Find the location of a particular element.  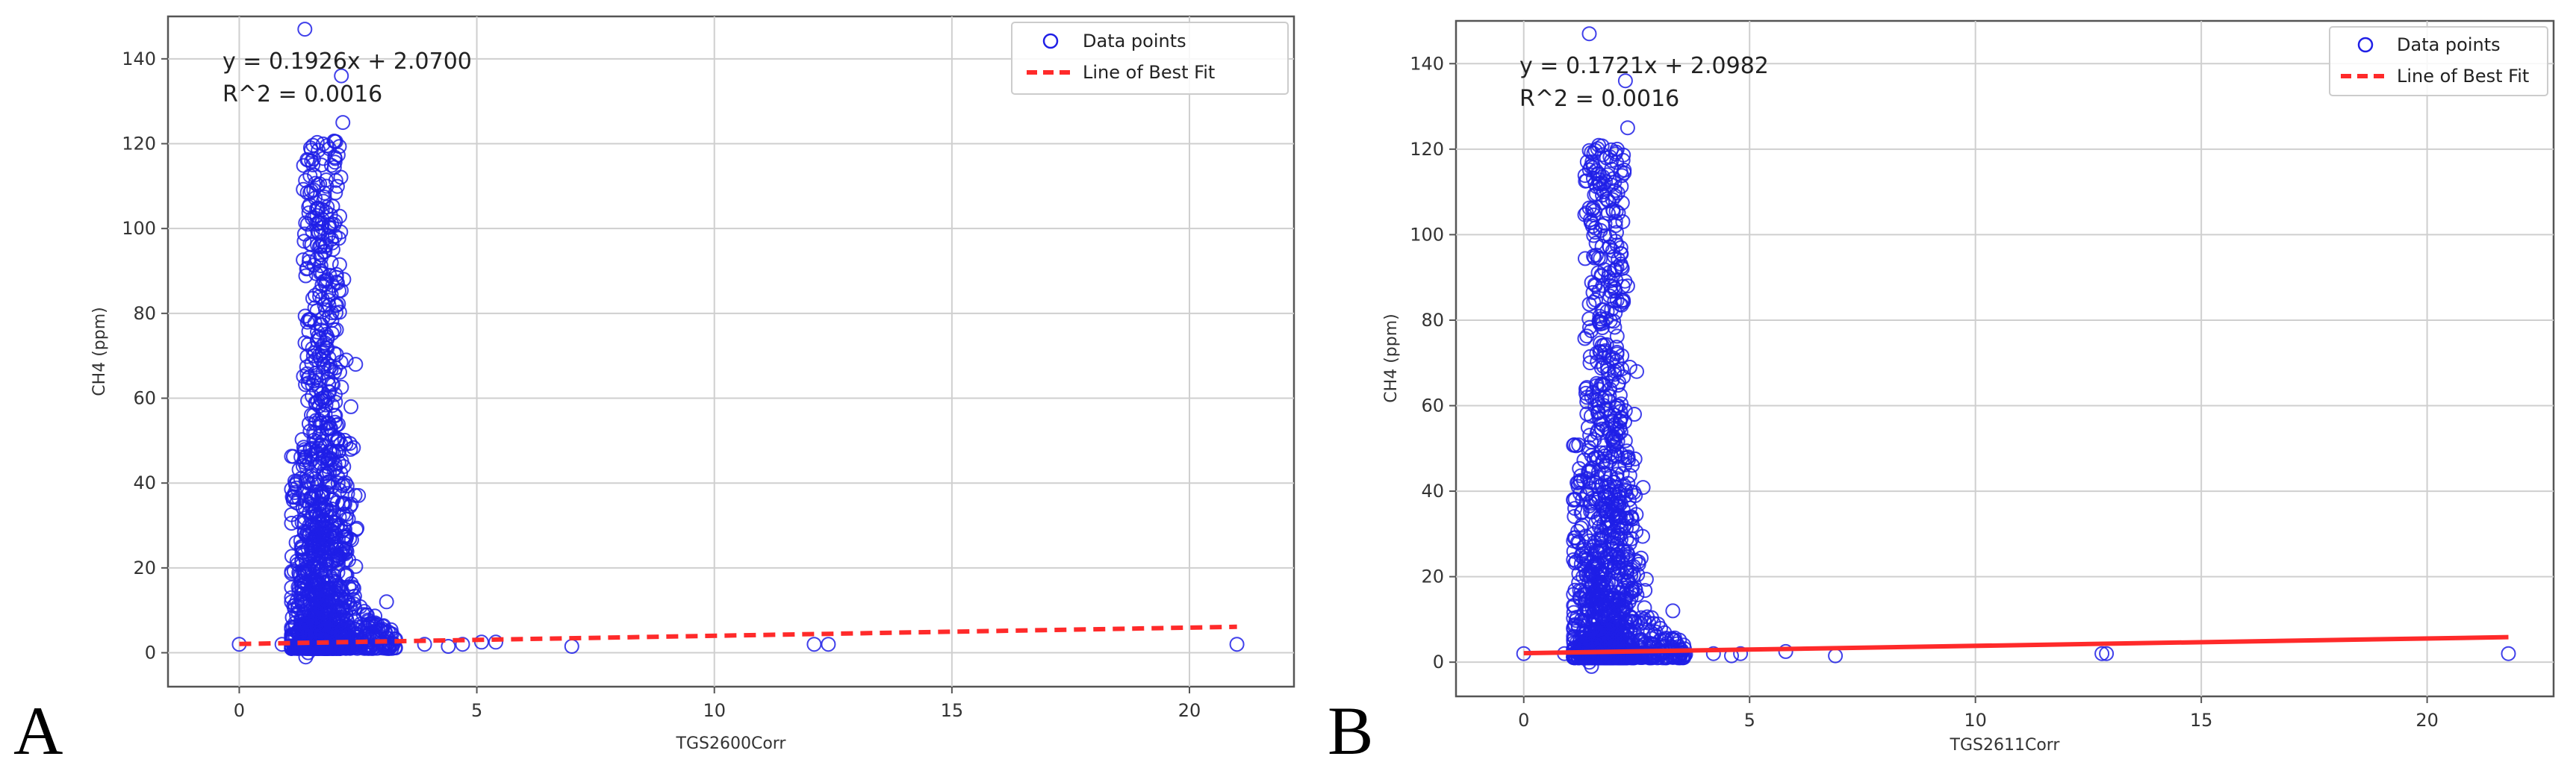

x-axis-label-a: TGS2600Corr is located at coordinates (731, 743).